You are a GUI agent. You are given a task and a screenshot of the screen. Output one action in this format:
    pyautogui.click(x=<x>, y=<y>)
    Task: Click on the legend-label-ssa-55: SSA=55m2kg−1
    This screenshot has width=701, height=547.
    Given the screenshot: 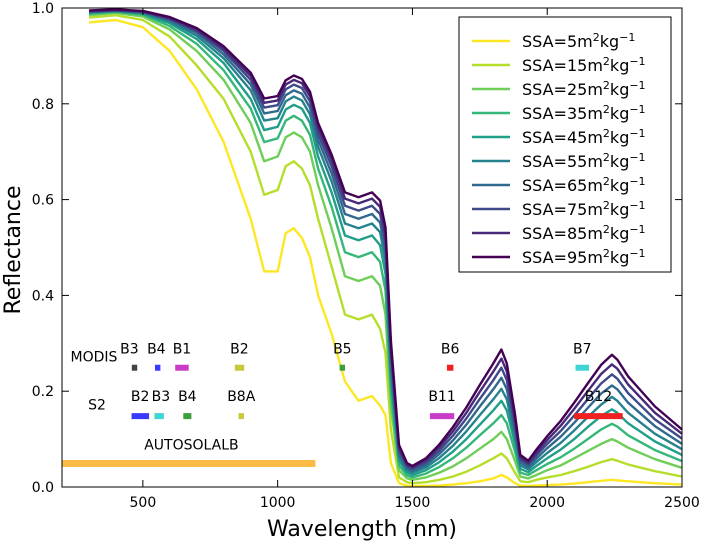 What is the action you would take?
    pyautogui.click(x=584, y=161)
    